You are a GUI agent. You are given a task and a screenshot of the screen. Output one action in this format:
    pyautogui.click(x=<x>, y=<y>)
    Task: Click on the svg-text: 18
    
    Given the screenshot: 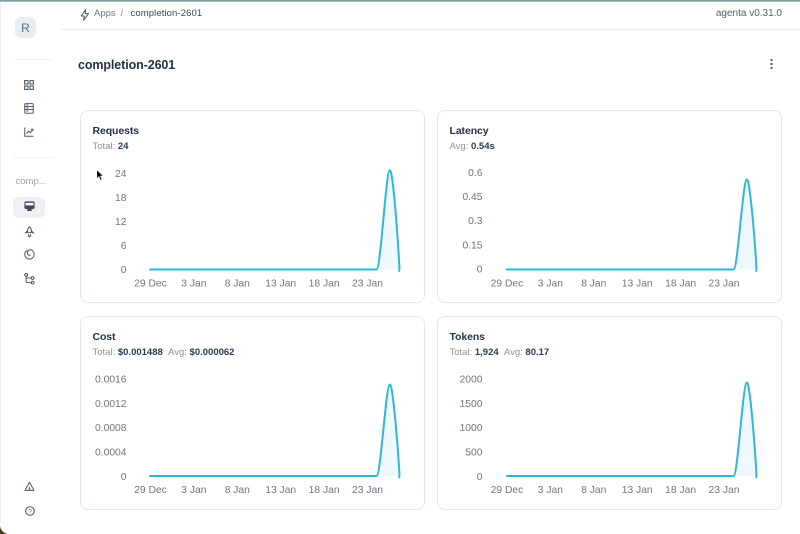 What is the action you would take?
    pyautogui.click(x=121, y=198)
    